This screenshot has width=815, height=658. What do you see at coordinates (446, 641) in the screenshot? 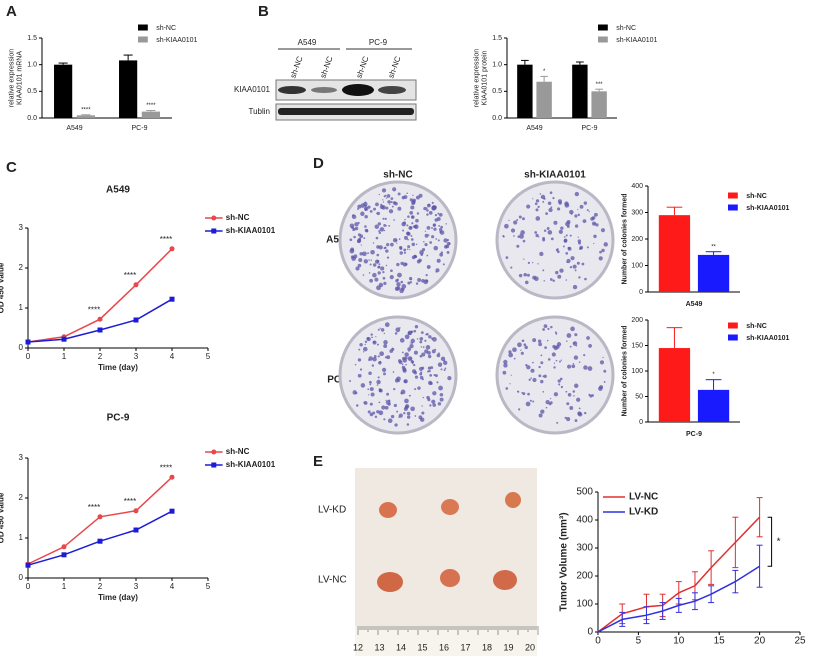
I see `ruler` at bounding box center [446, 641].